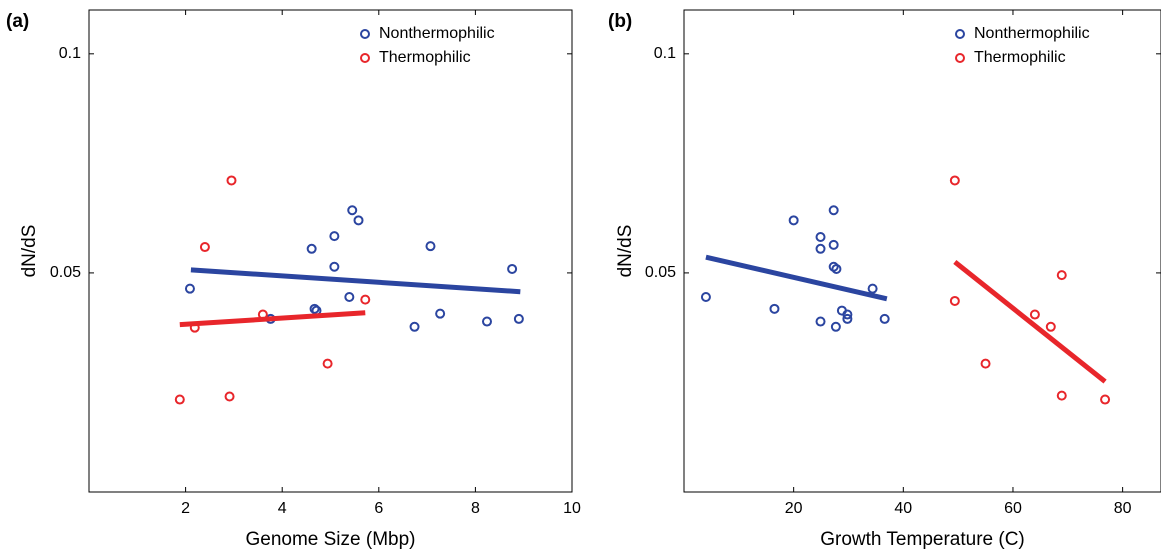 Image resolution: width=1161 pixels, height=553 pixels. I want to click on x-tick-label: 4, so click(282, 508).